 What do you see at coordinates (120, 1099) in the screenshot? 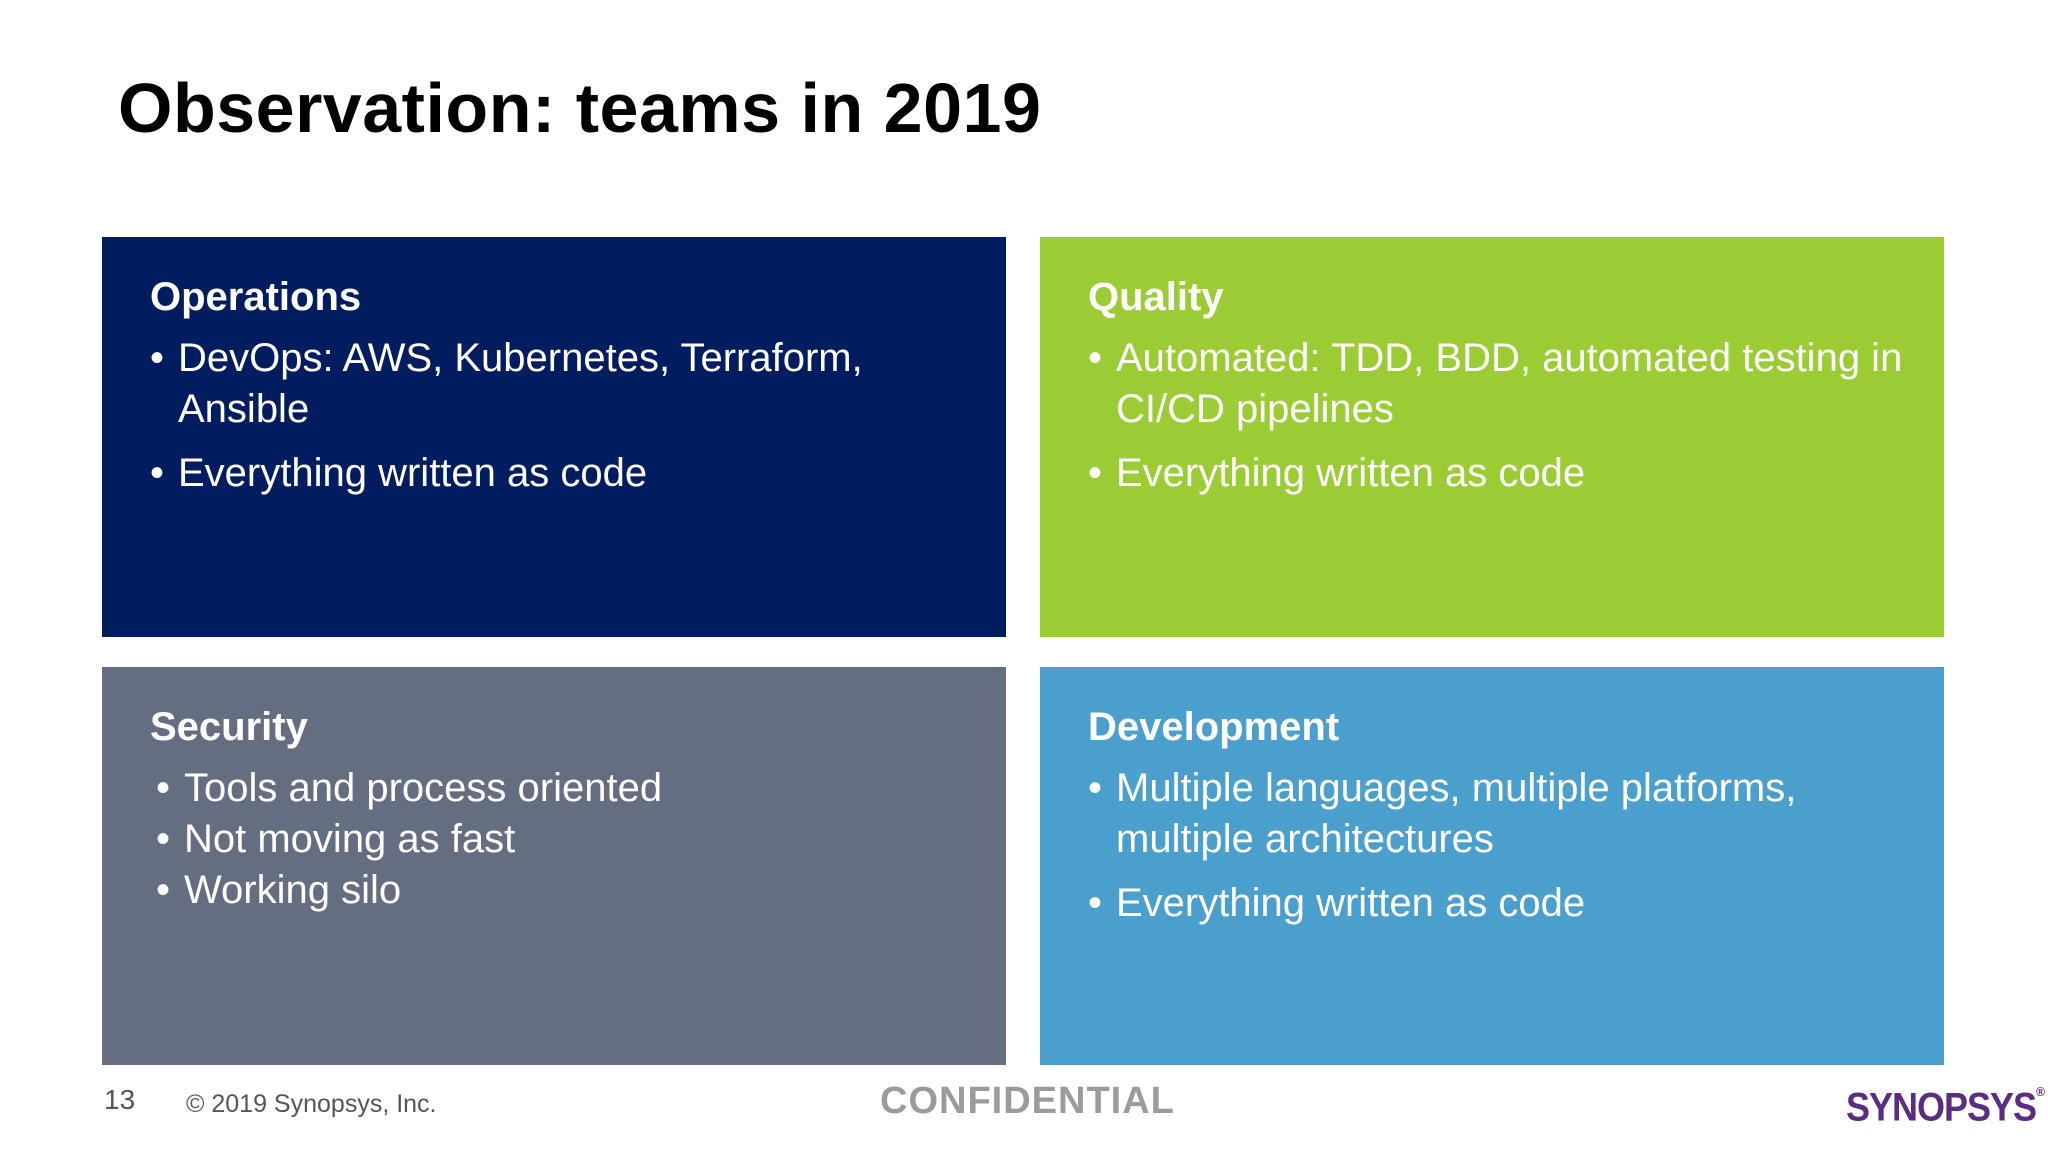
I see `page-number: 13` at bounding box center [120, 1099].